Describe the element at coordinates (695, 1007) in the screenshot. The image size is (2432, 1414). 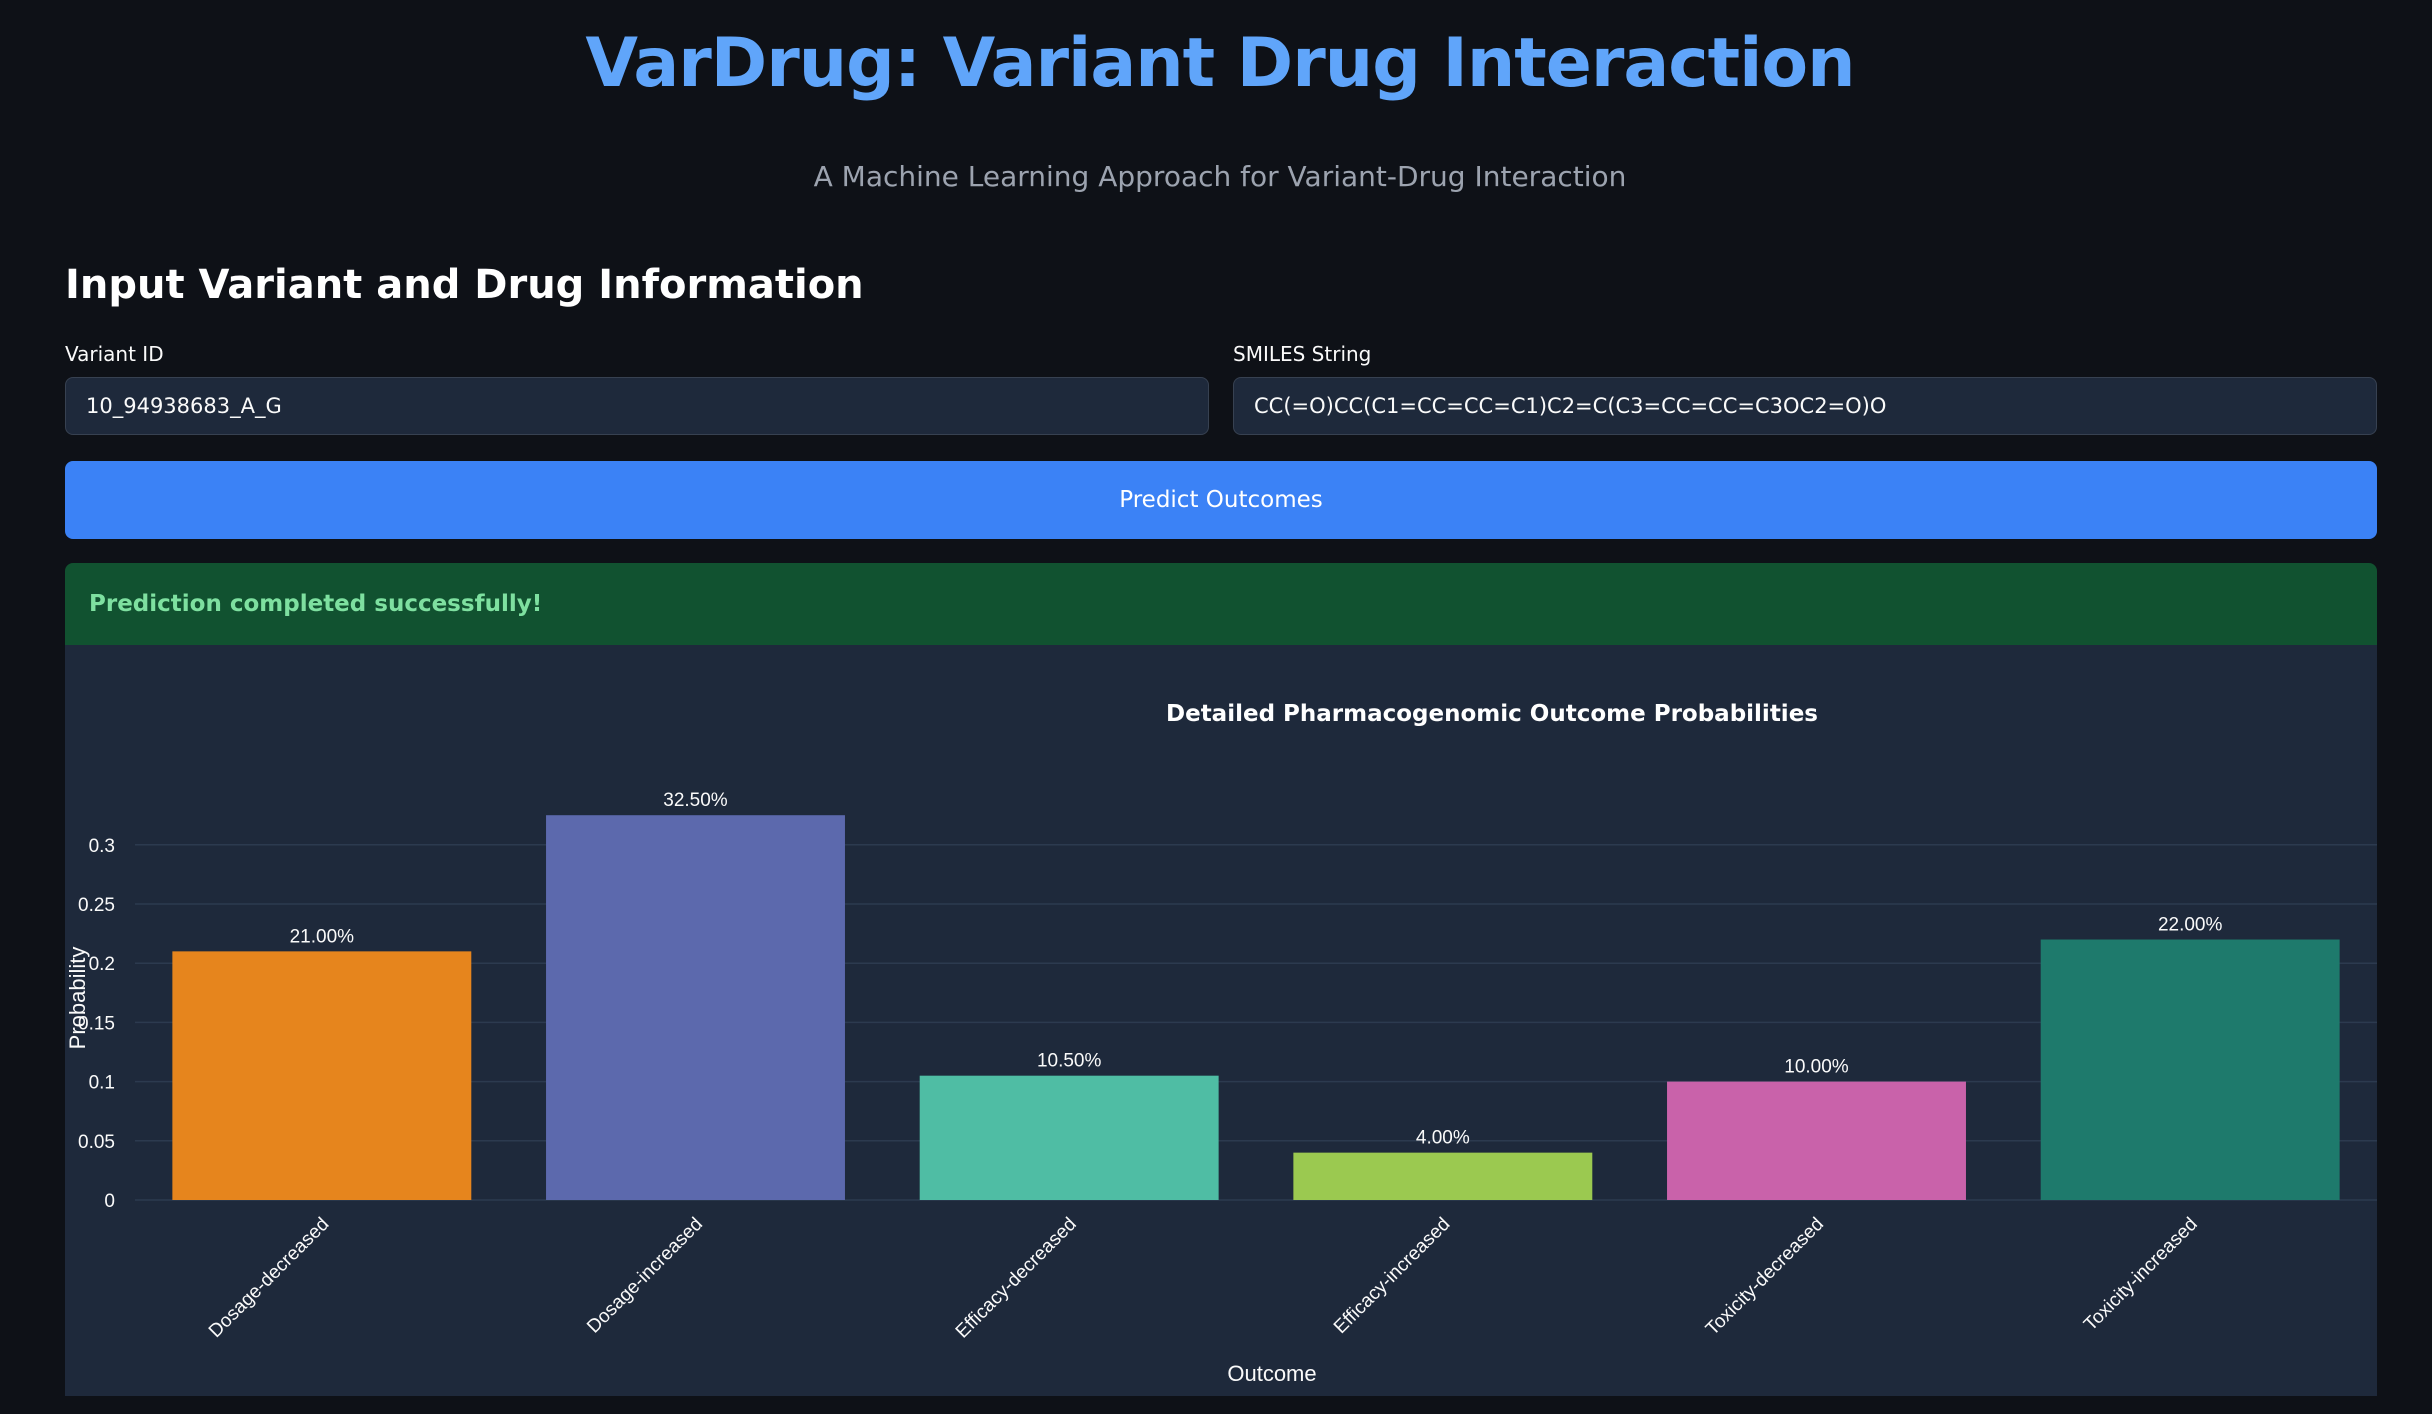
I see `bar-dosage-increased` at that location.